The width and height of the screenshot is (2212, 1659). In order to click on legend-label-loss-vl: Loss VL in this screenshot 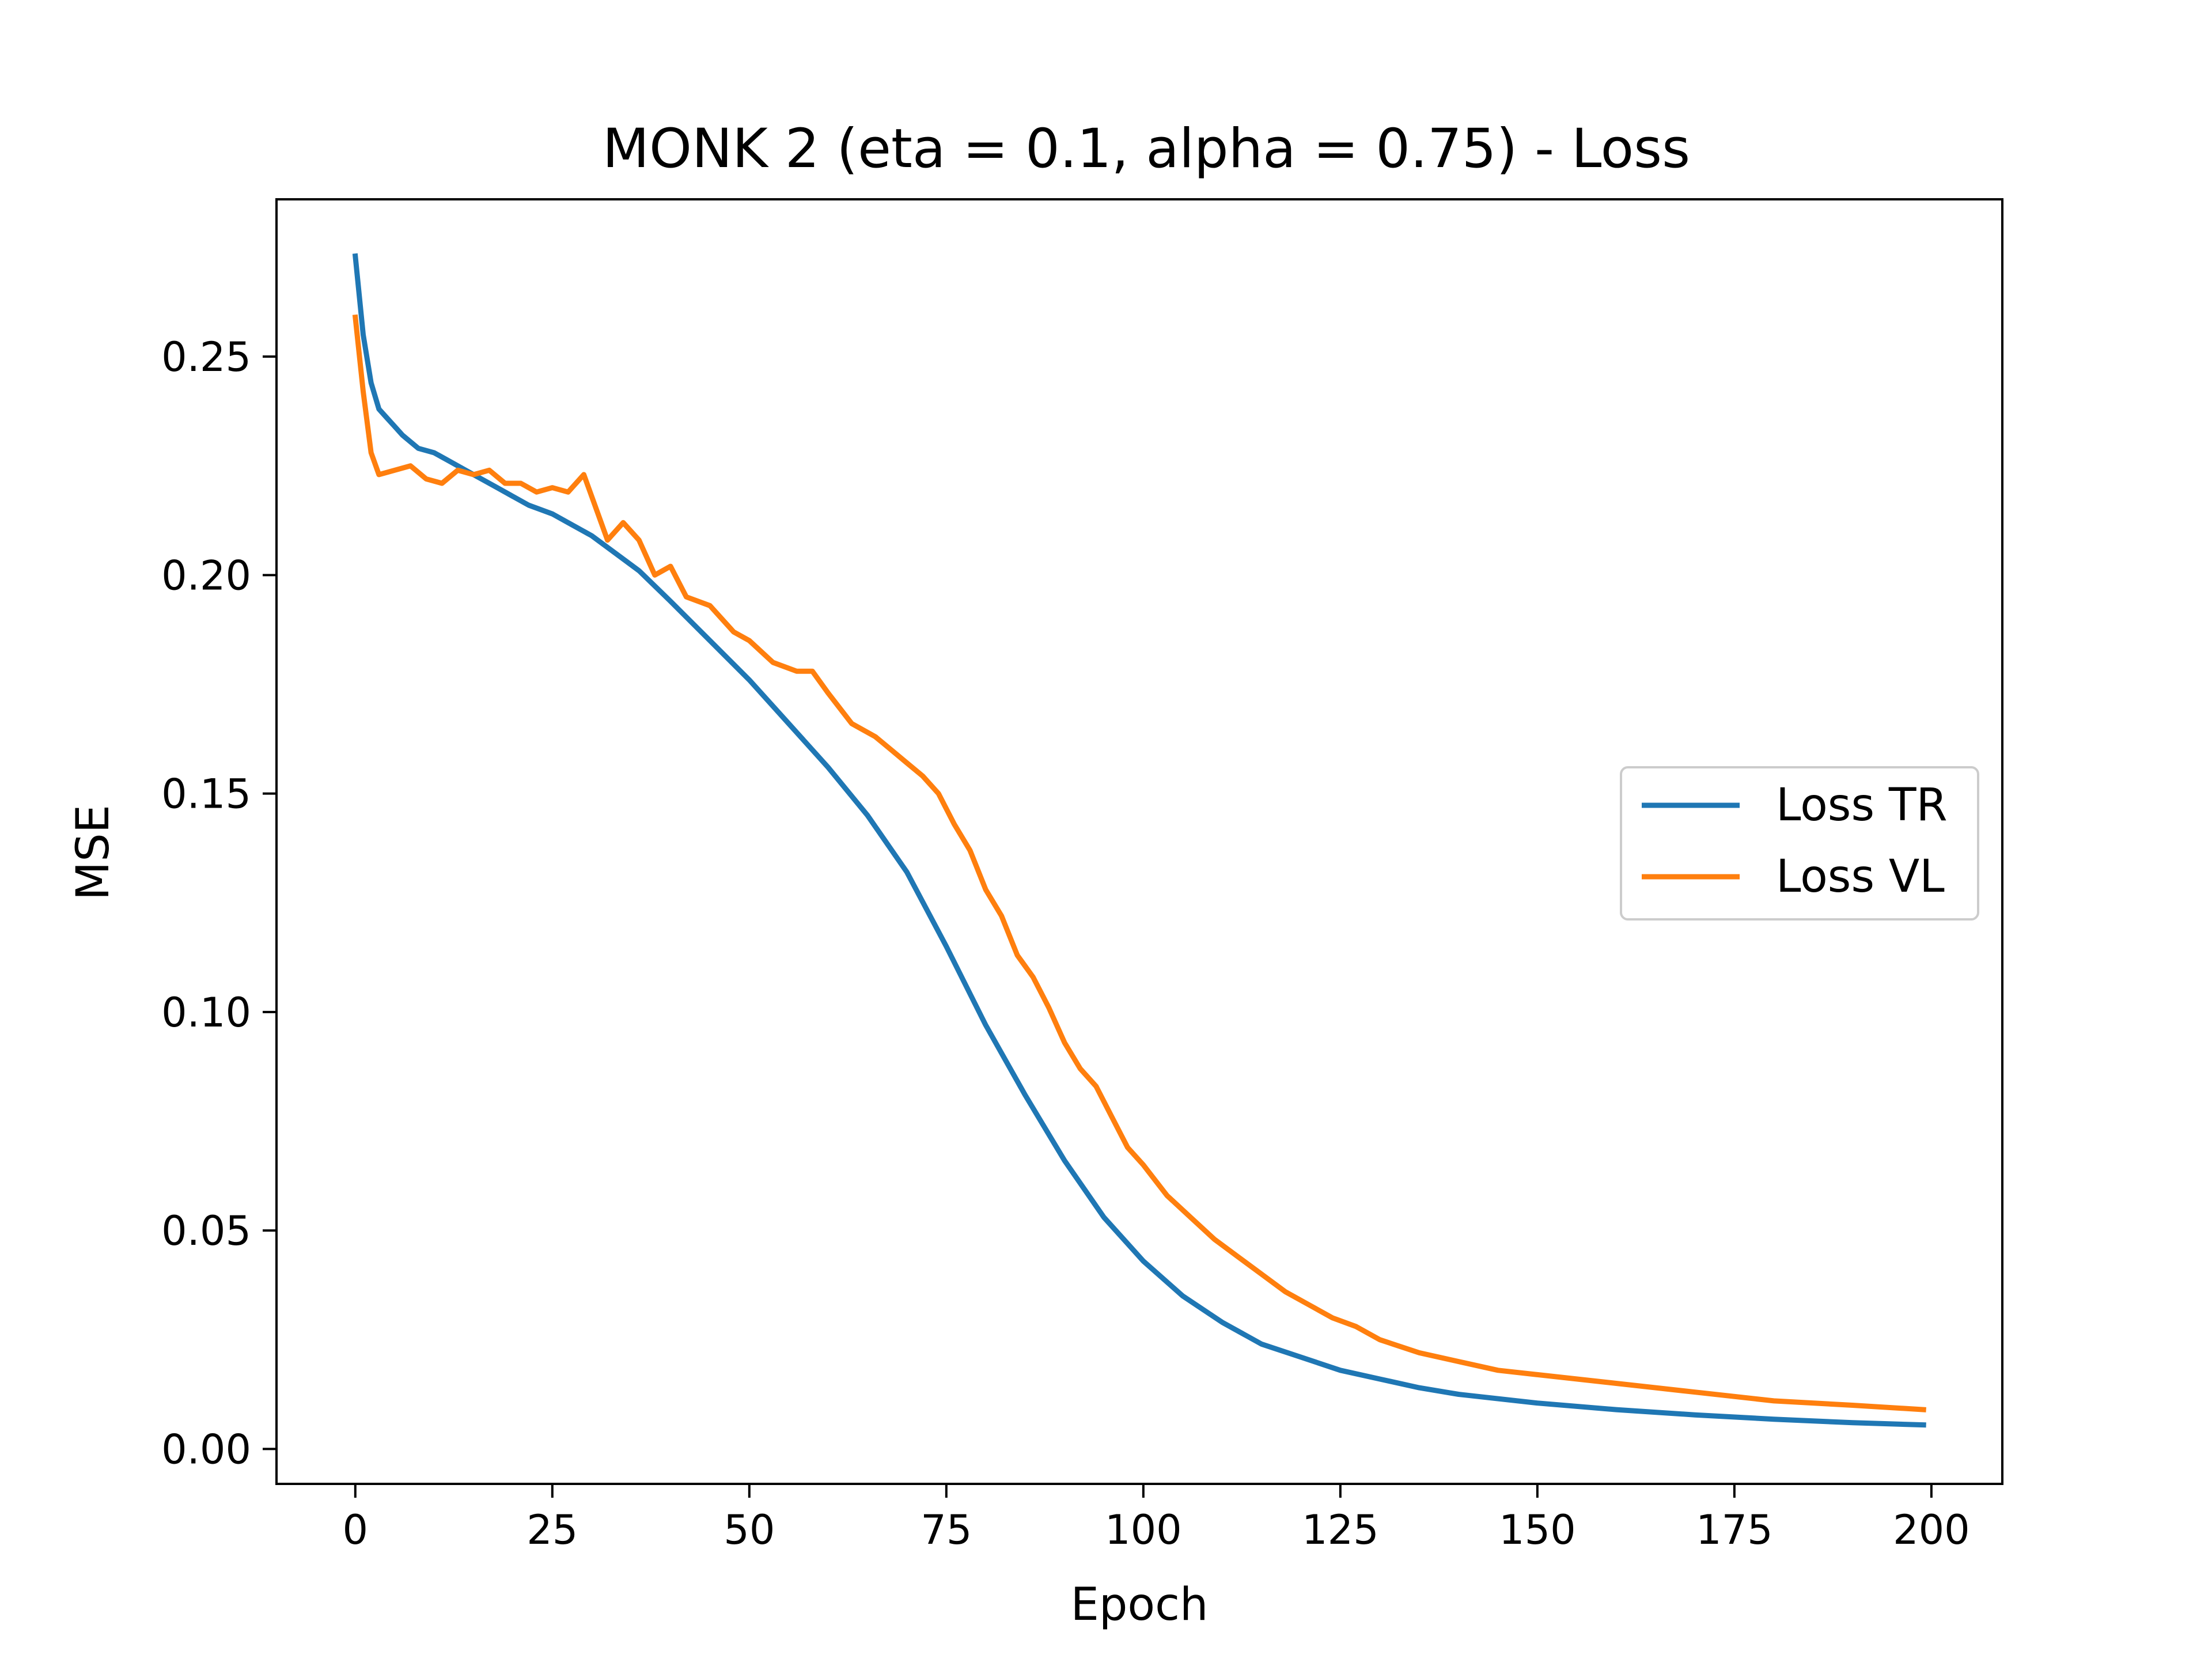, I will do `click(1860, 877)`.